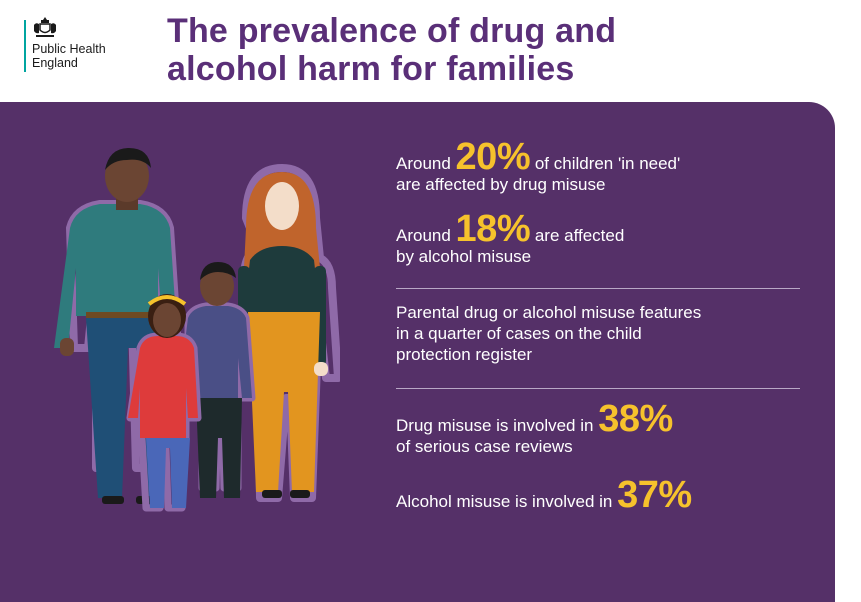 Image resolution: width=861 pixels, height=602 pixels. I want to click on stat-2-pre: Around, so click(426, 235).